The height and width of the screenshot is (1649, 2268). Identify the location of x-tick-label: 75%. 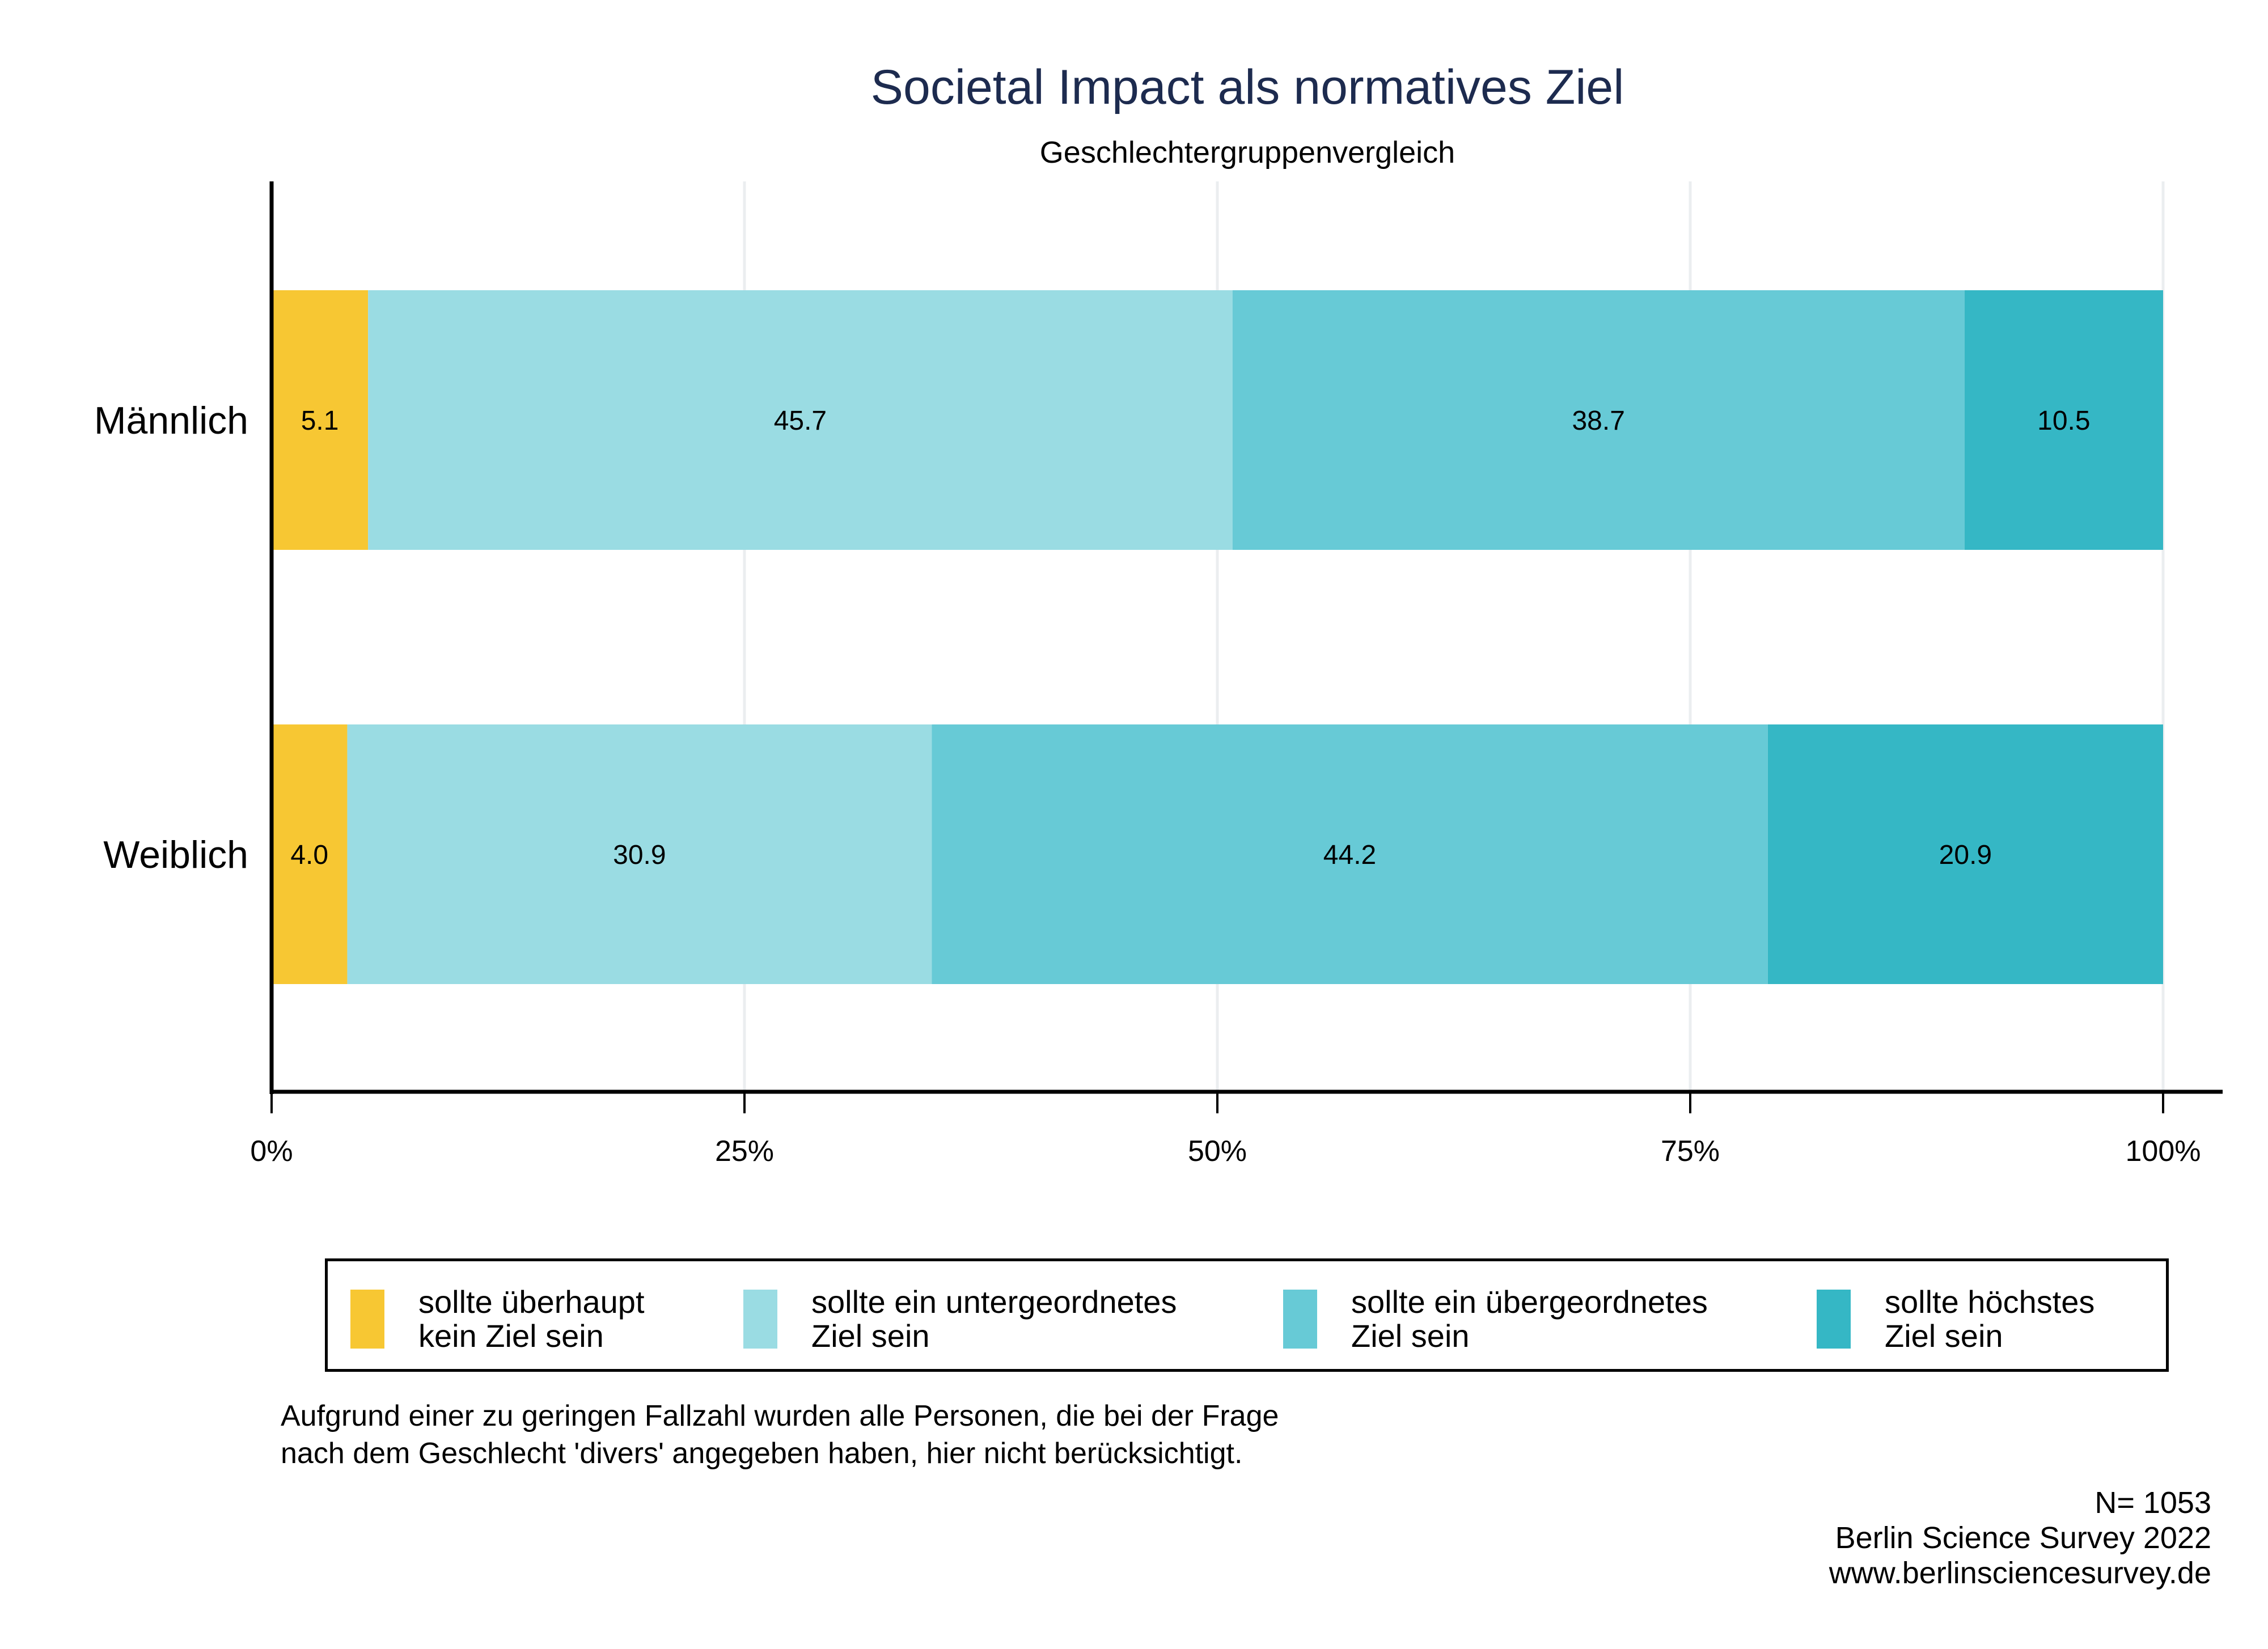
(1690, 1151).